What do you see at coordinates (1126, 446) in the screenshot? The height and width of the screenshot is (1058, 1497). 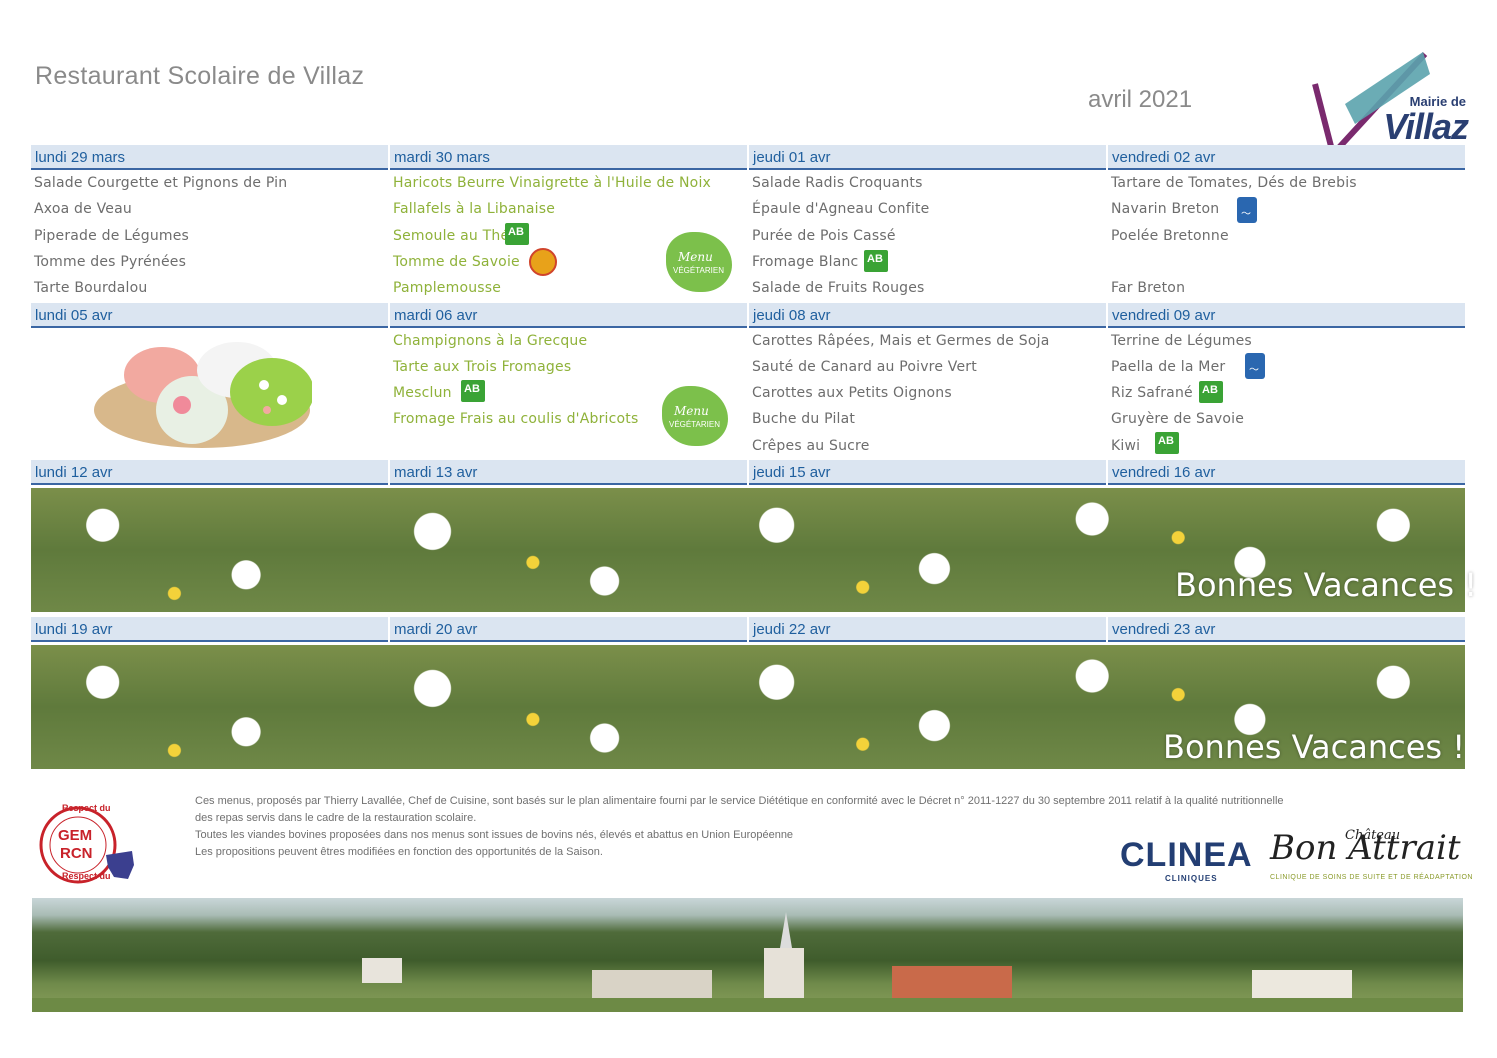 I see `menu-item: Kiwi` at bounding box center [1126, 446].